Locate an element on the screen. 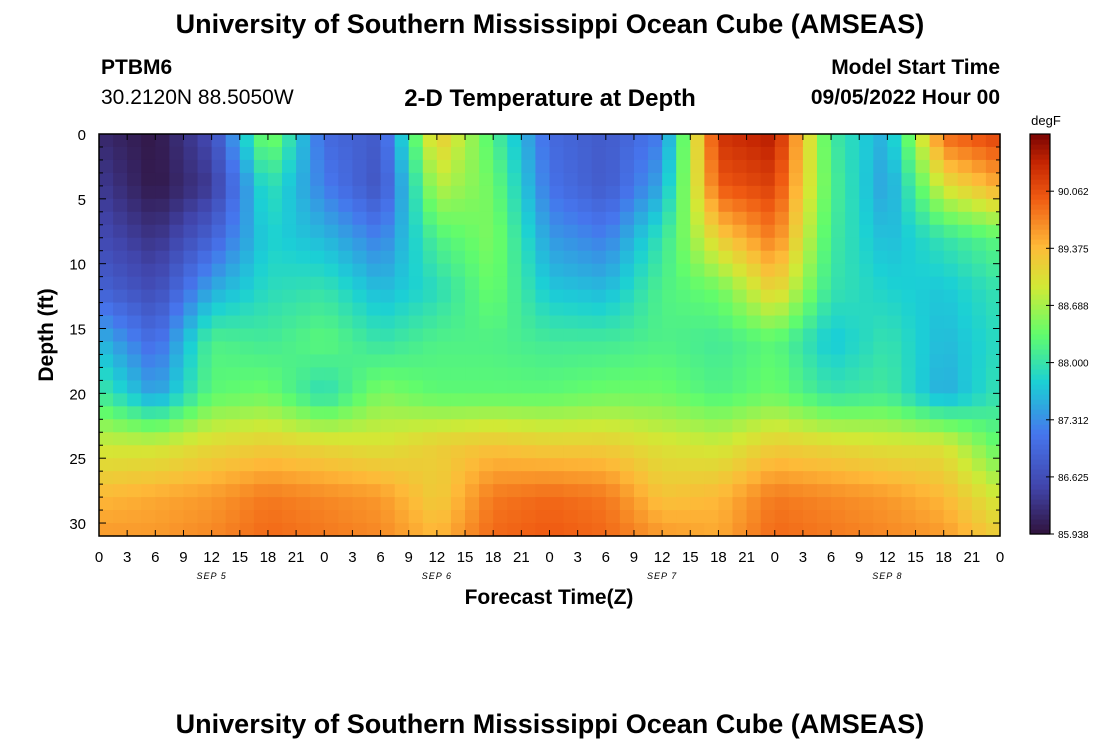 Image resolution: width=1100 pixels, height=750 pixels. x-tick-label: 15 is located at coordinates (465, 557).